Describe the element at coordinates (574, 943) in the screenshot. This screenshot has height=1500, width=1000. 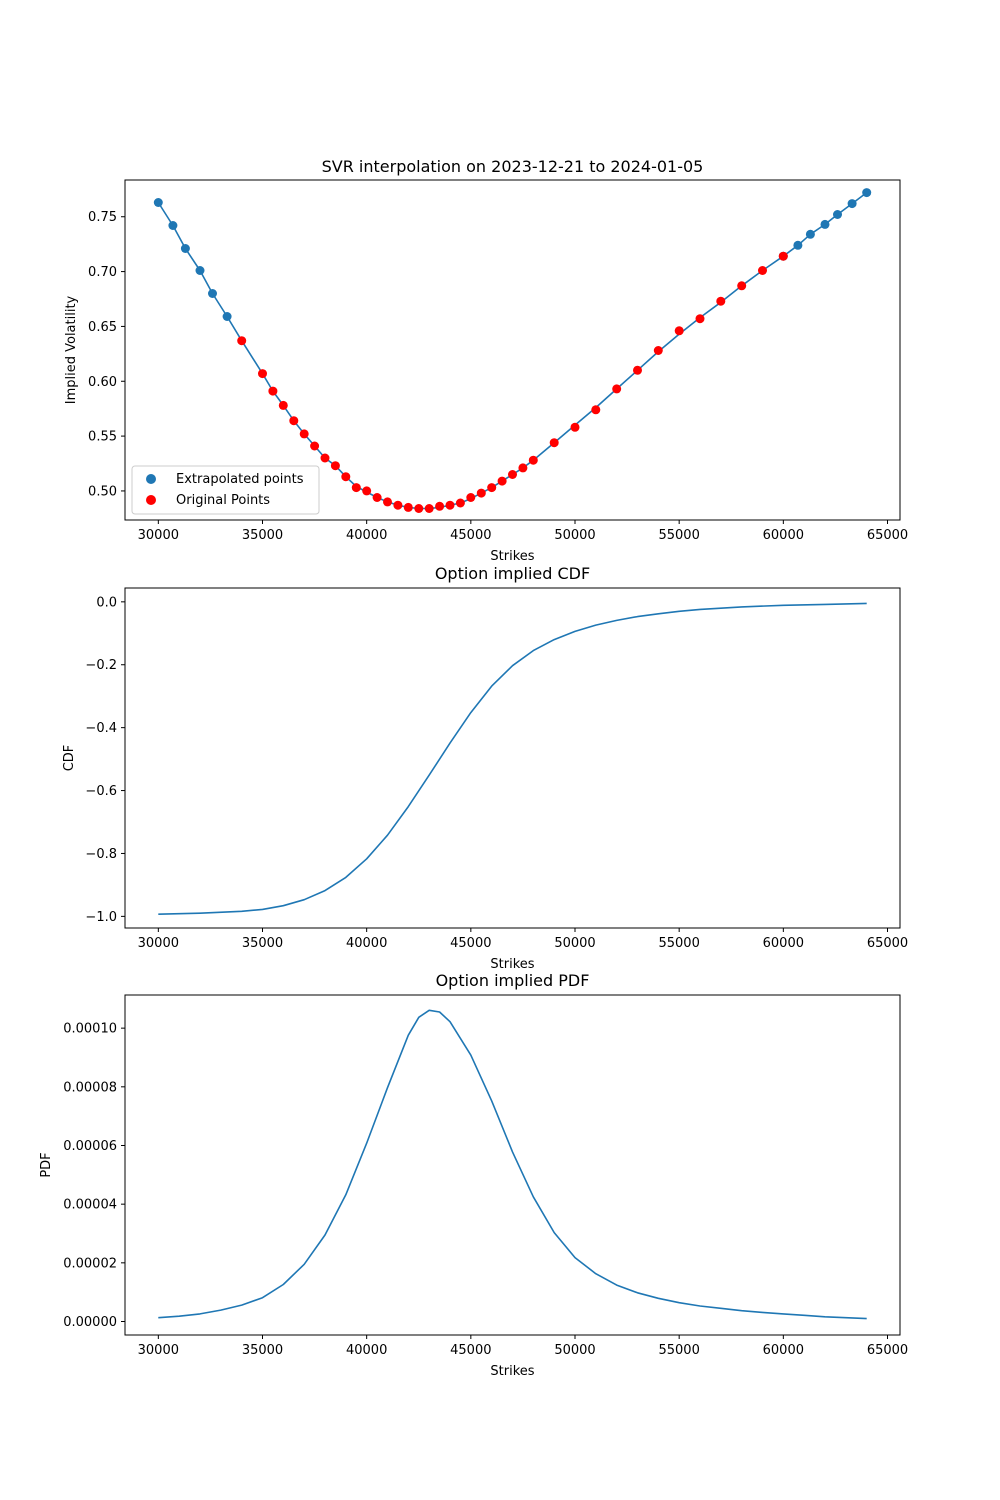
I see `cdf-x-tick-label: 50000` at that location.